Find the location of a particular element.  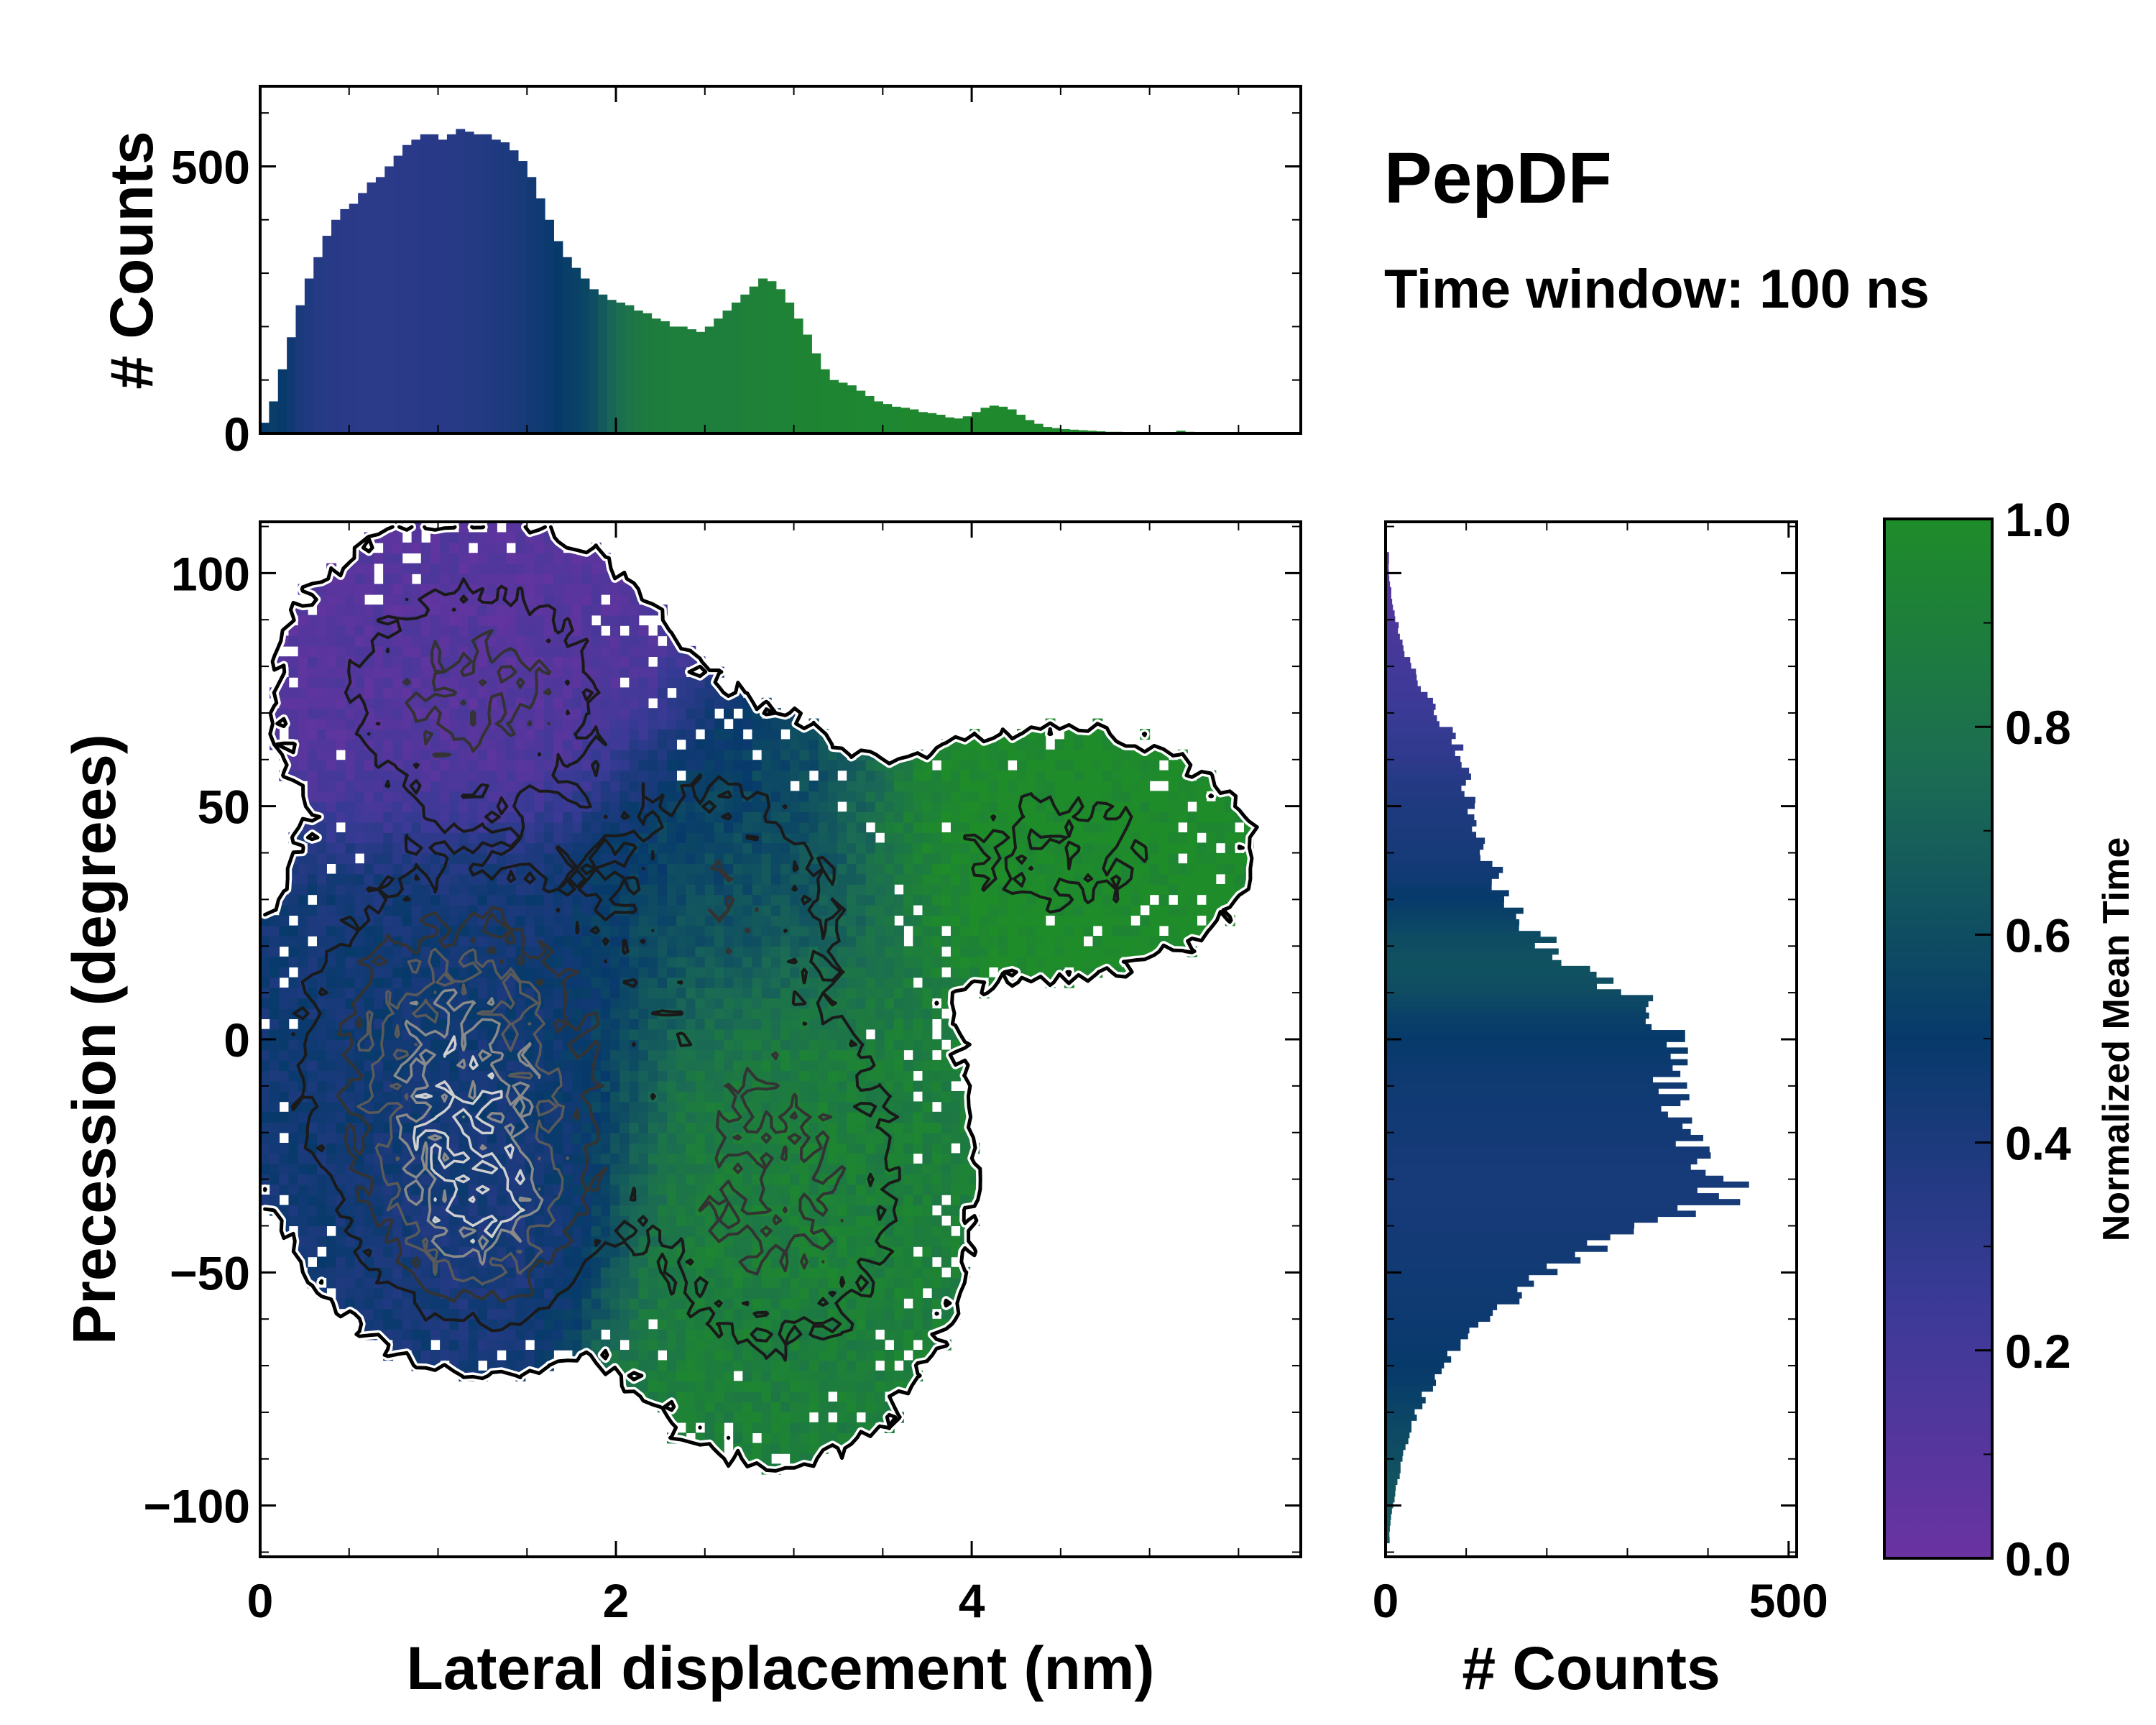

top-histogram-bars is located at coordinates (728, 281).